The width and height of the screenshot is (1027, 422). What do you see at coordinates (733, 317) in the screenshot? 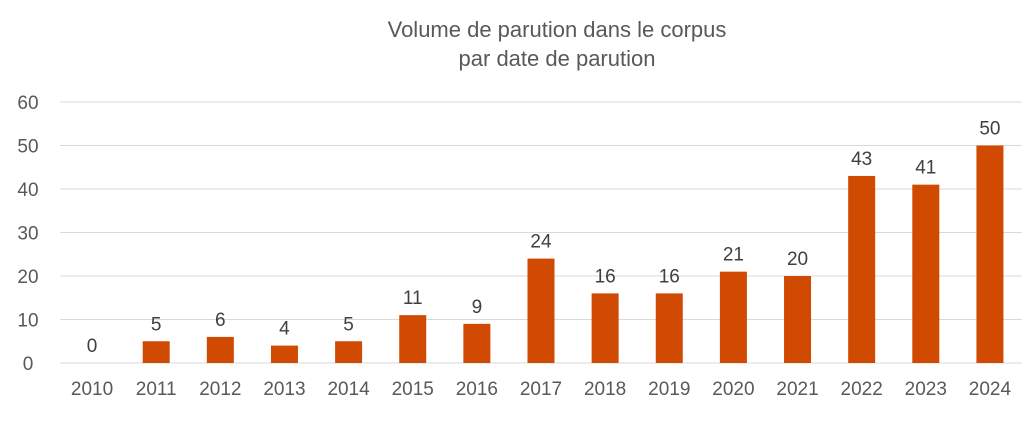
I see `bar-2020` at bounding box center [733, 317].